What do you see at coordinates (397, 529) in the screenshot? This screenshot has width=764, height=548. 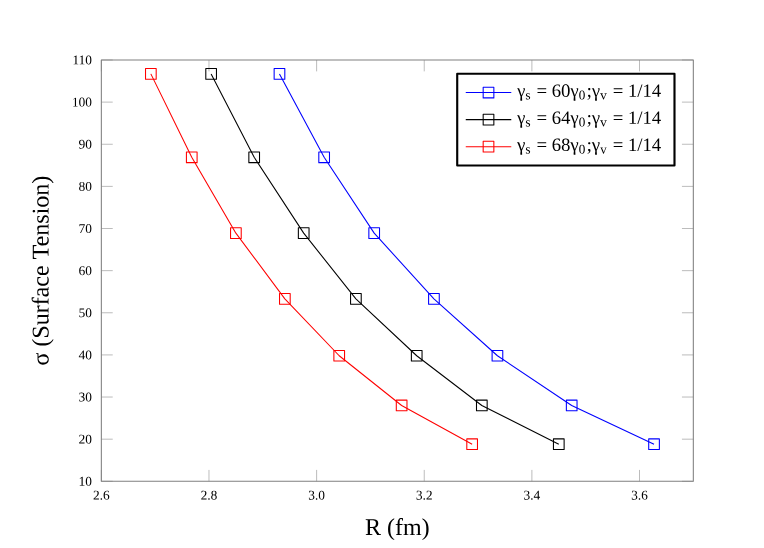 I see `x-axis-title: R (fm)` at bounding box center [397, 529].